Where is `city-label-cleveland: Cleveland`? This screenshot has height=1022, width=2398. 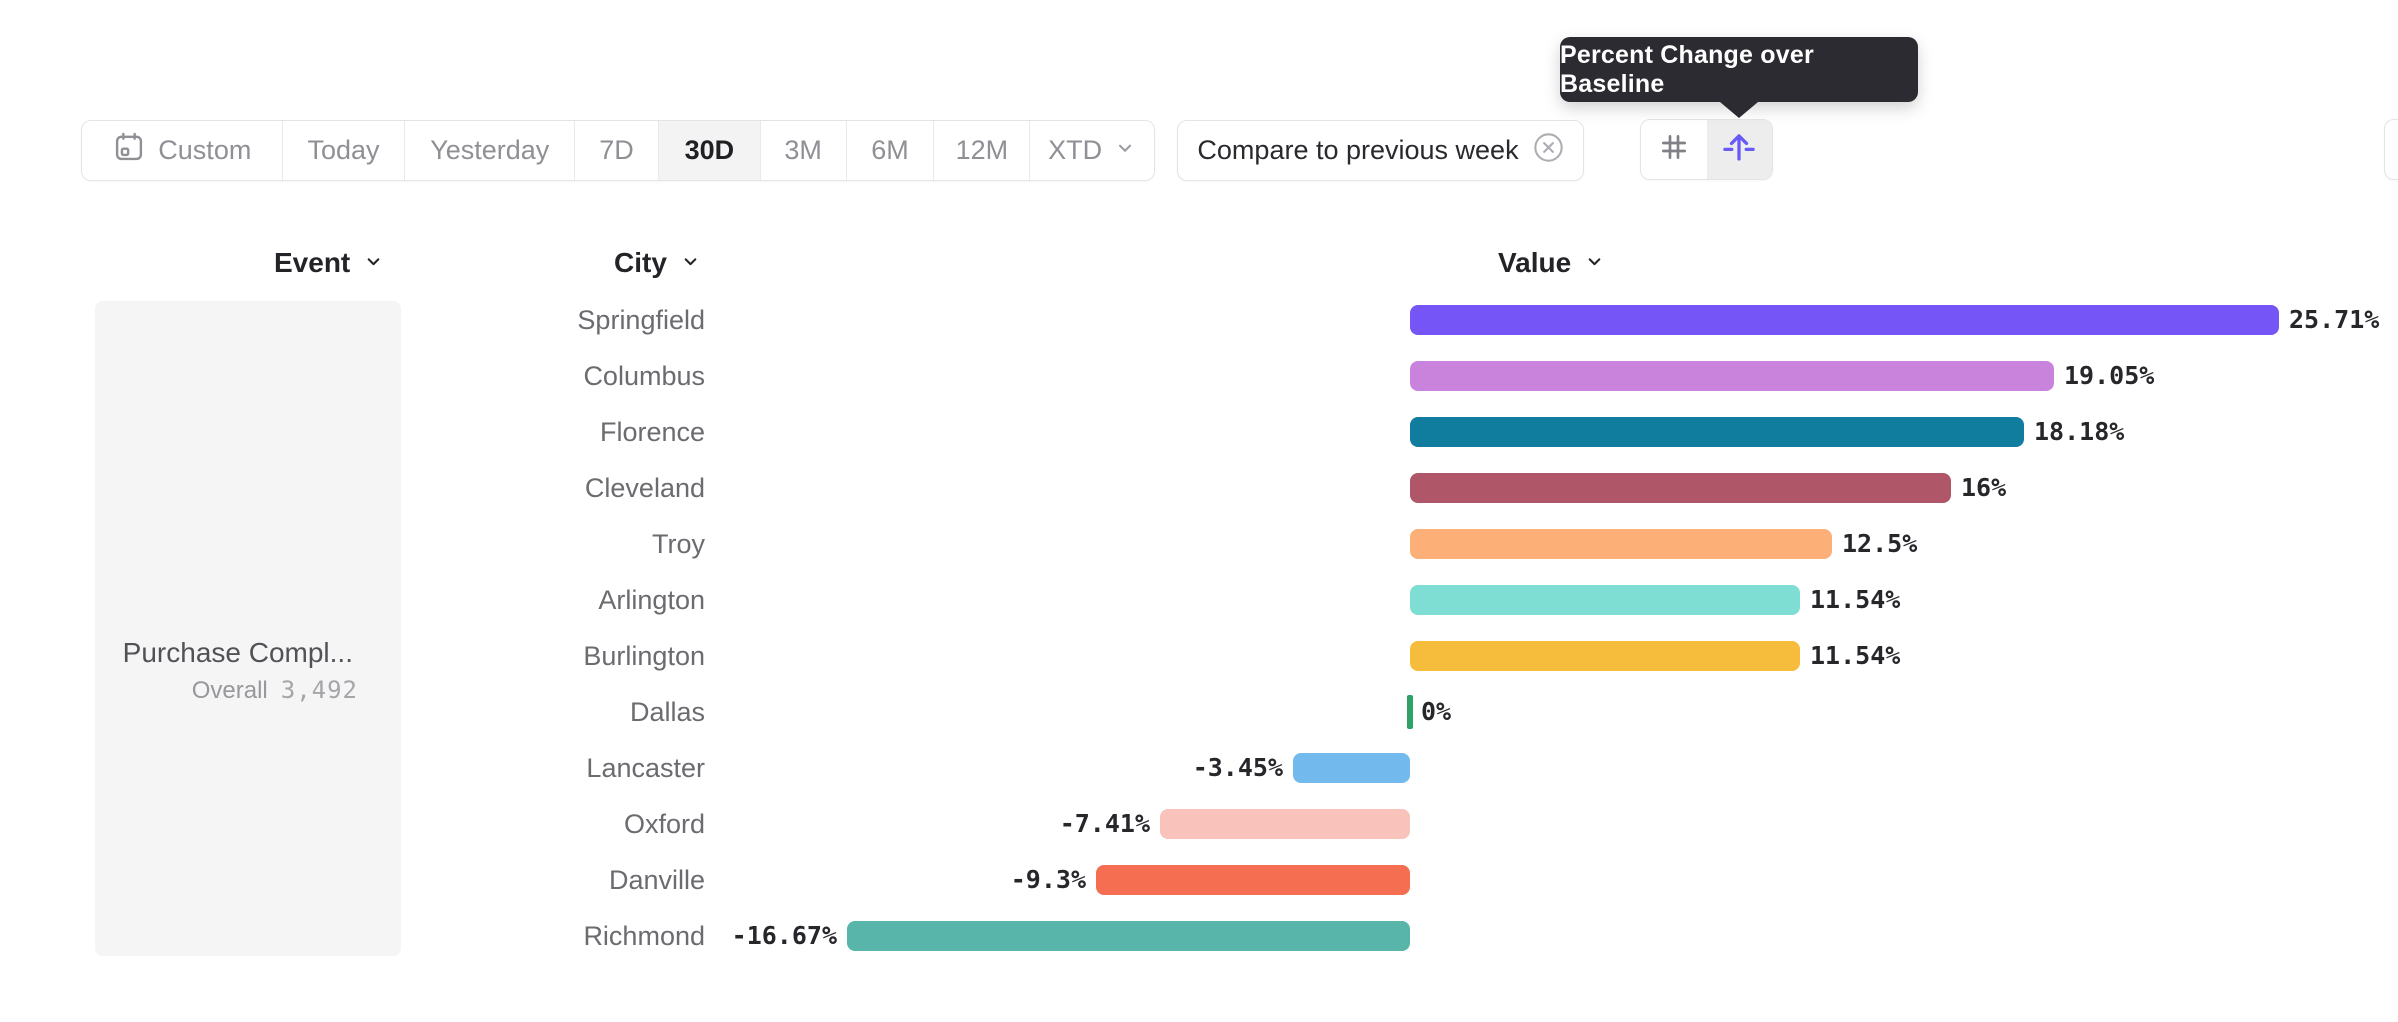 city-label-cleveland: Cleveland is located at coordinates (644, 488).